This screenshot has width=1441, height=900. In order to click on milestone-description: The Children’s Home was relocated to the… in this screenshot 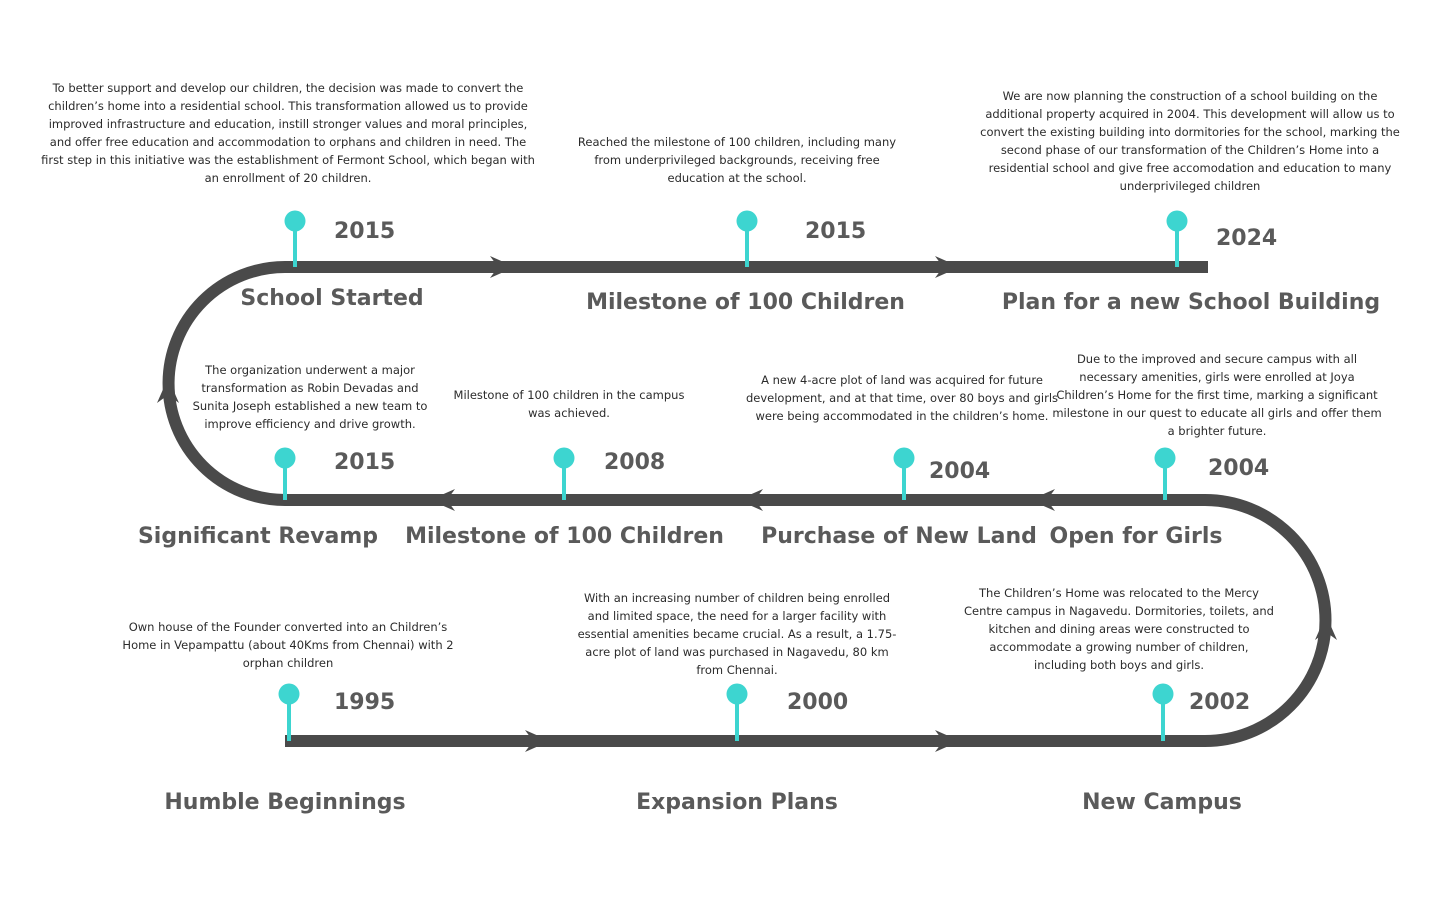, I will do `click(1119, 629)`.